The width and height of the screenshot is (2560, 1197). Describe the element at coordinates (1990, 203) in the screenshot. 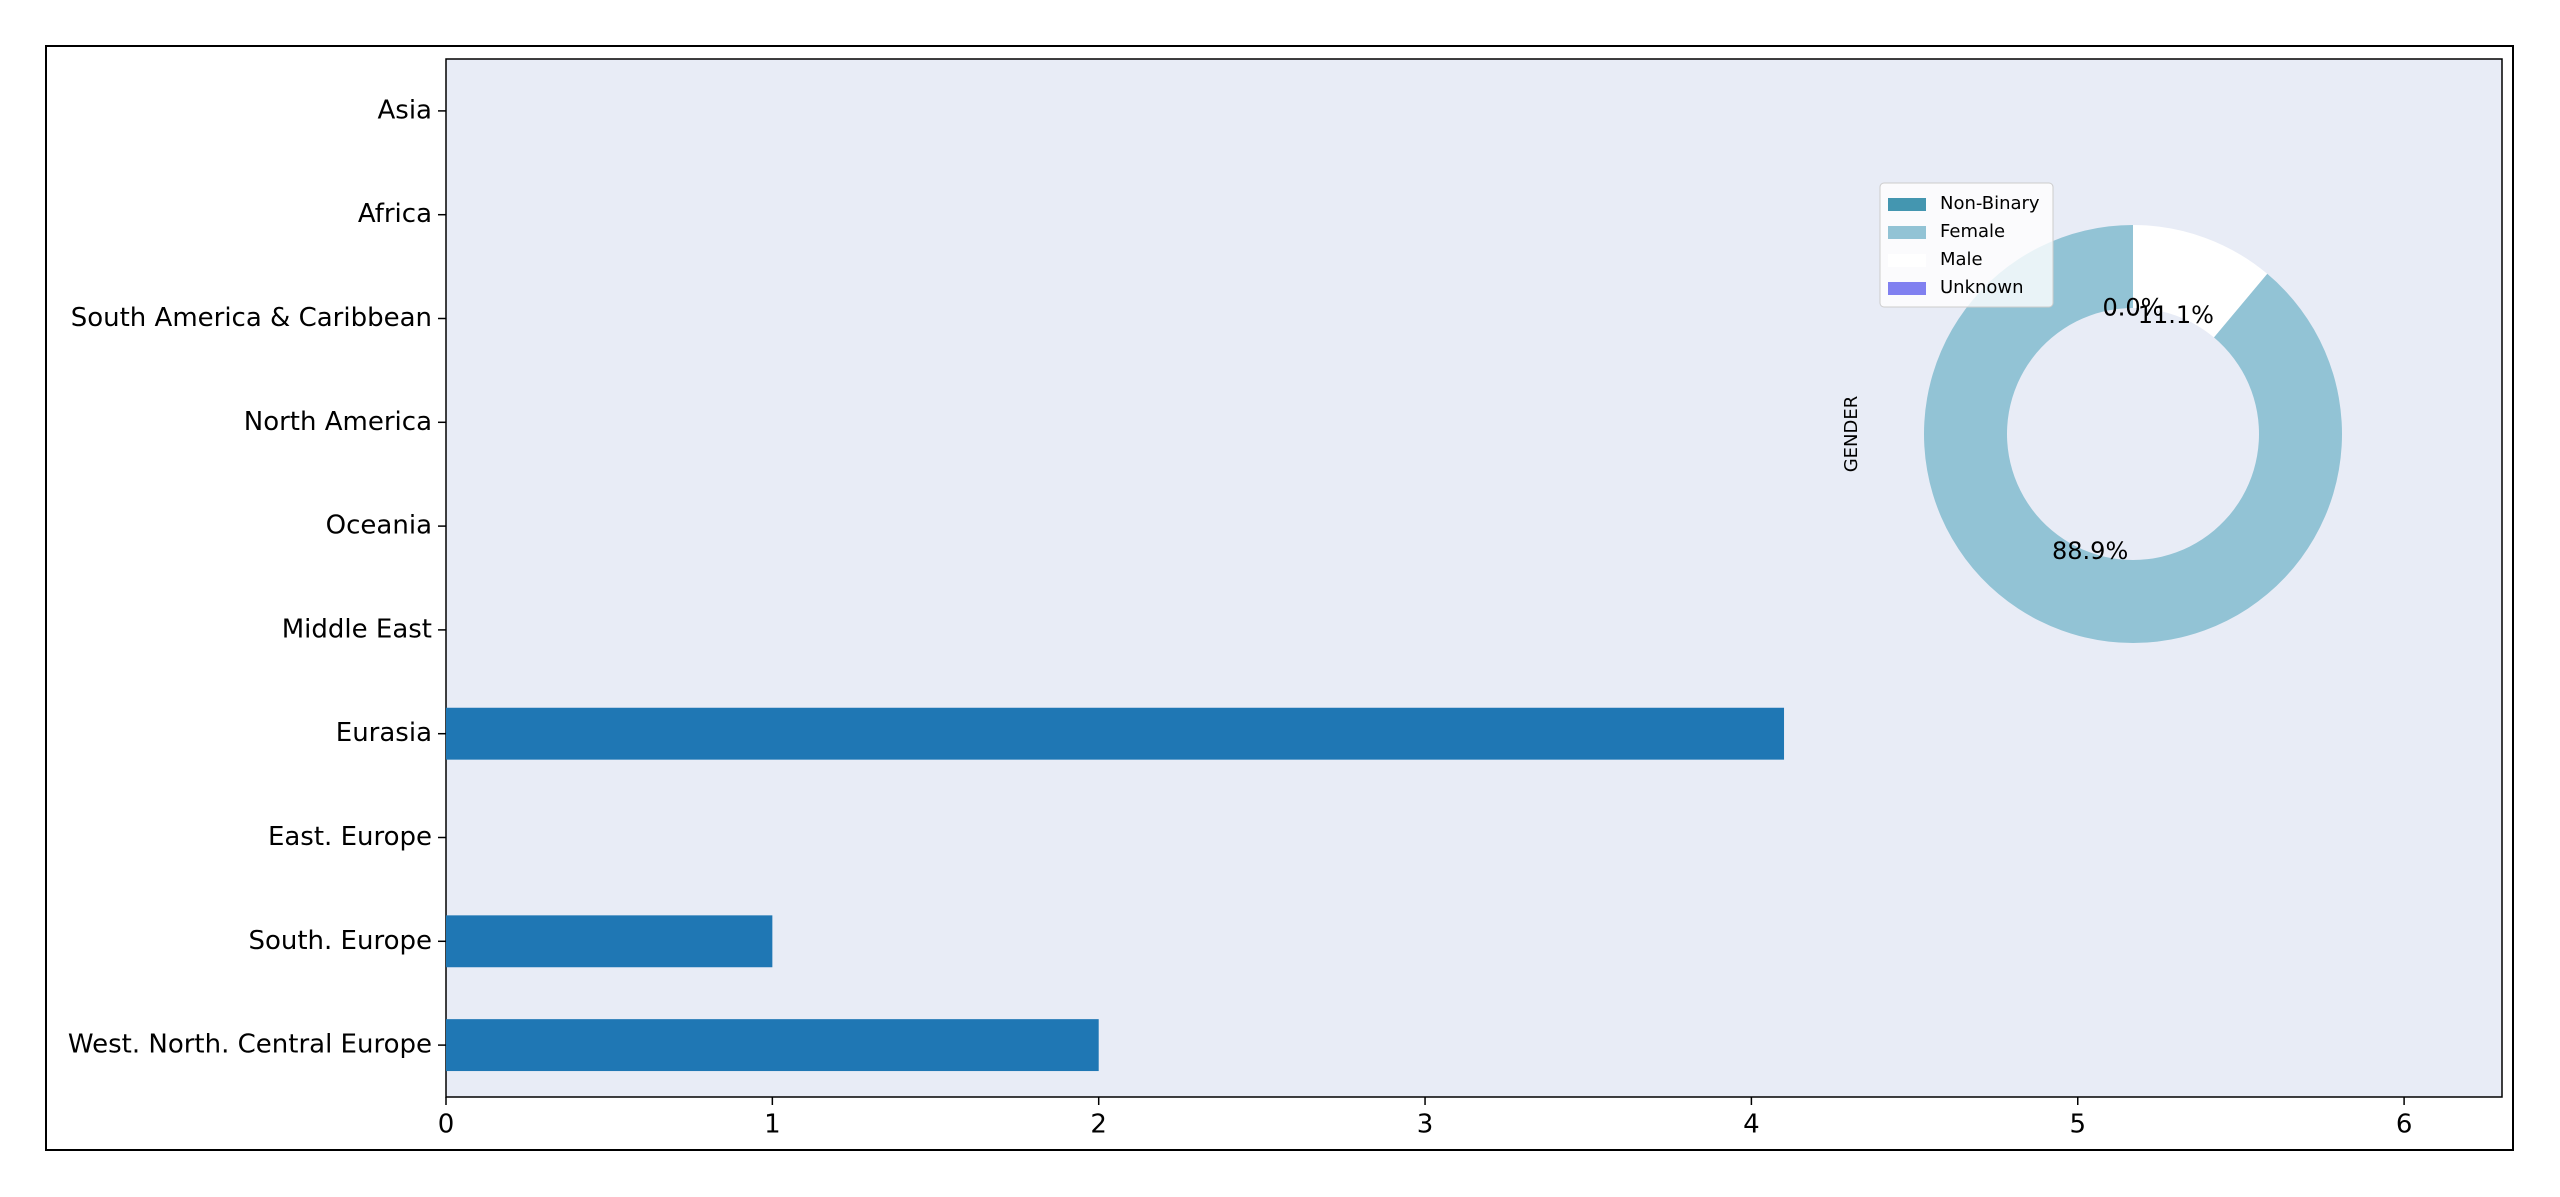

I see `legend-label: Non-Binary` at that location.